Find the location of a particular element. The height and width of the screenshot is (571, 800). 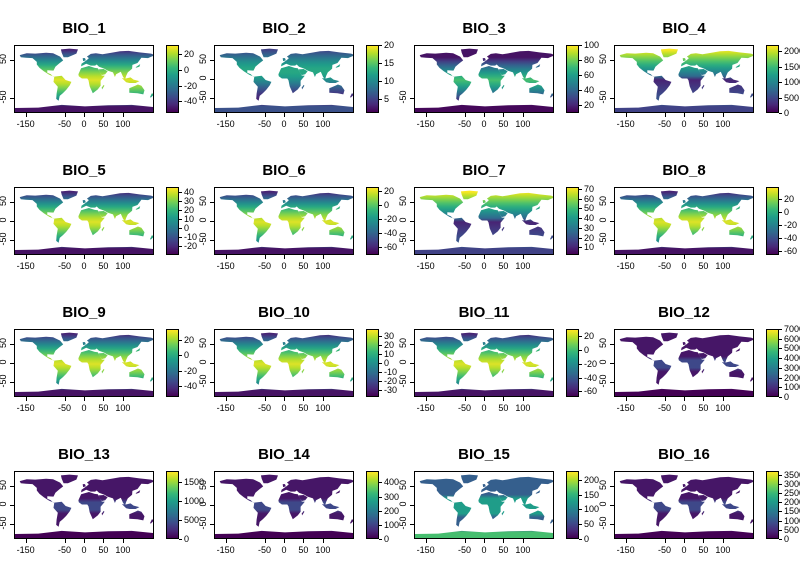

legend-tick-label: 2000 is located at coordinates (792, 502).